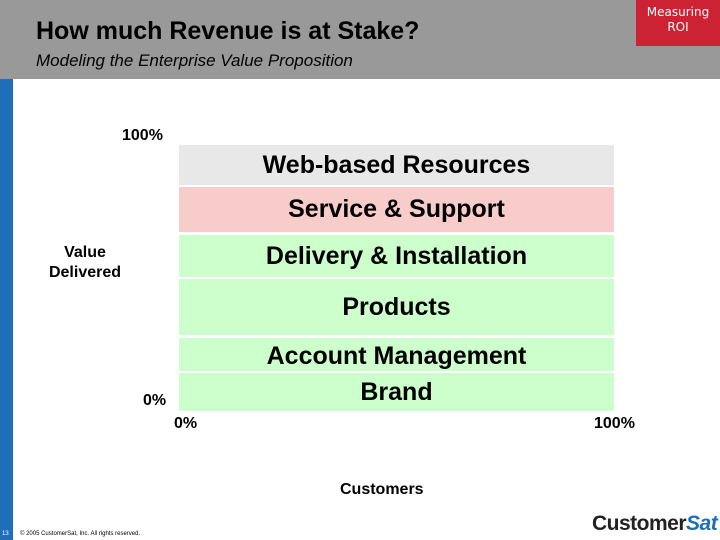 Image resolution: width=720 pixels, height=540 pixels. I want to click on segment-label: Service & Support, so click(396, 209).